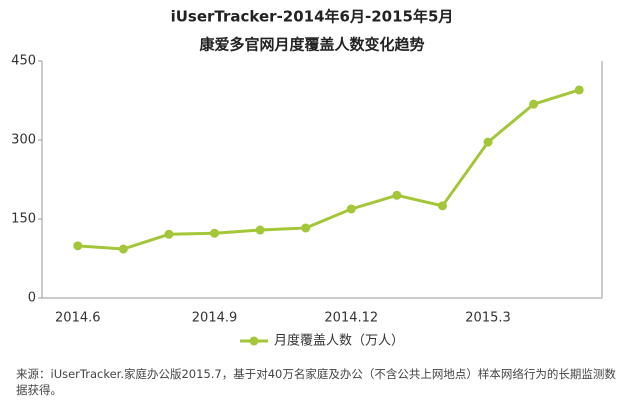 This screenshot has width=625, height=403. What do you see at coordinates (78, 318) in the screenshot?
I see `x-tick-label: 2014.6` at bounding box center [78, 318].